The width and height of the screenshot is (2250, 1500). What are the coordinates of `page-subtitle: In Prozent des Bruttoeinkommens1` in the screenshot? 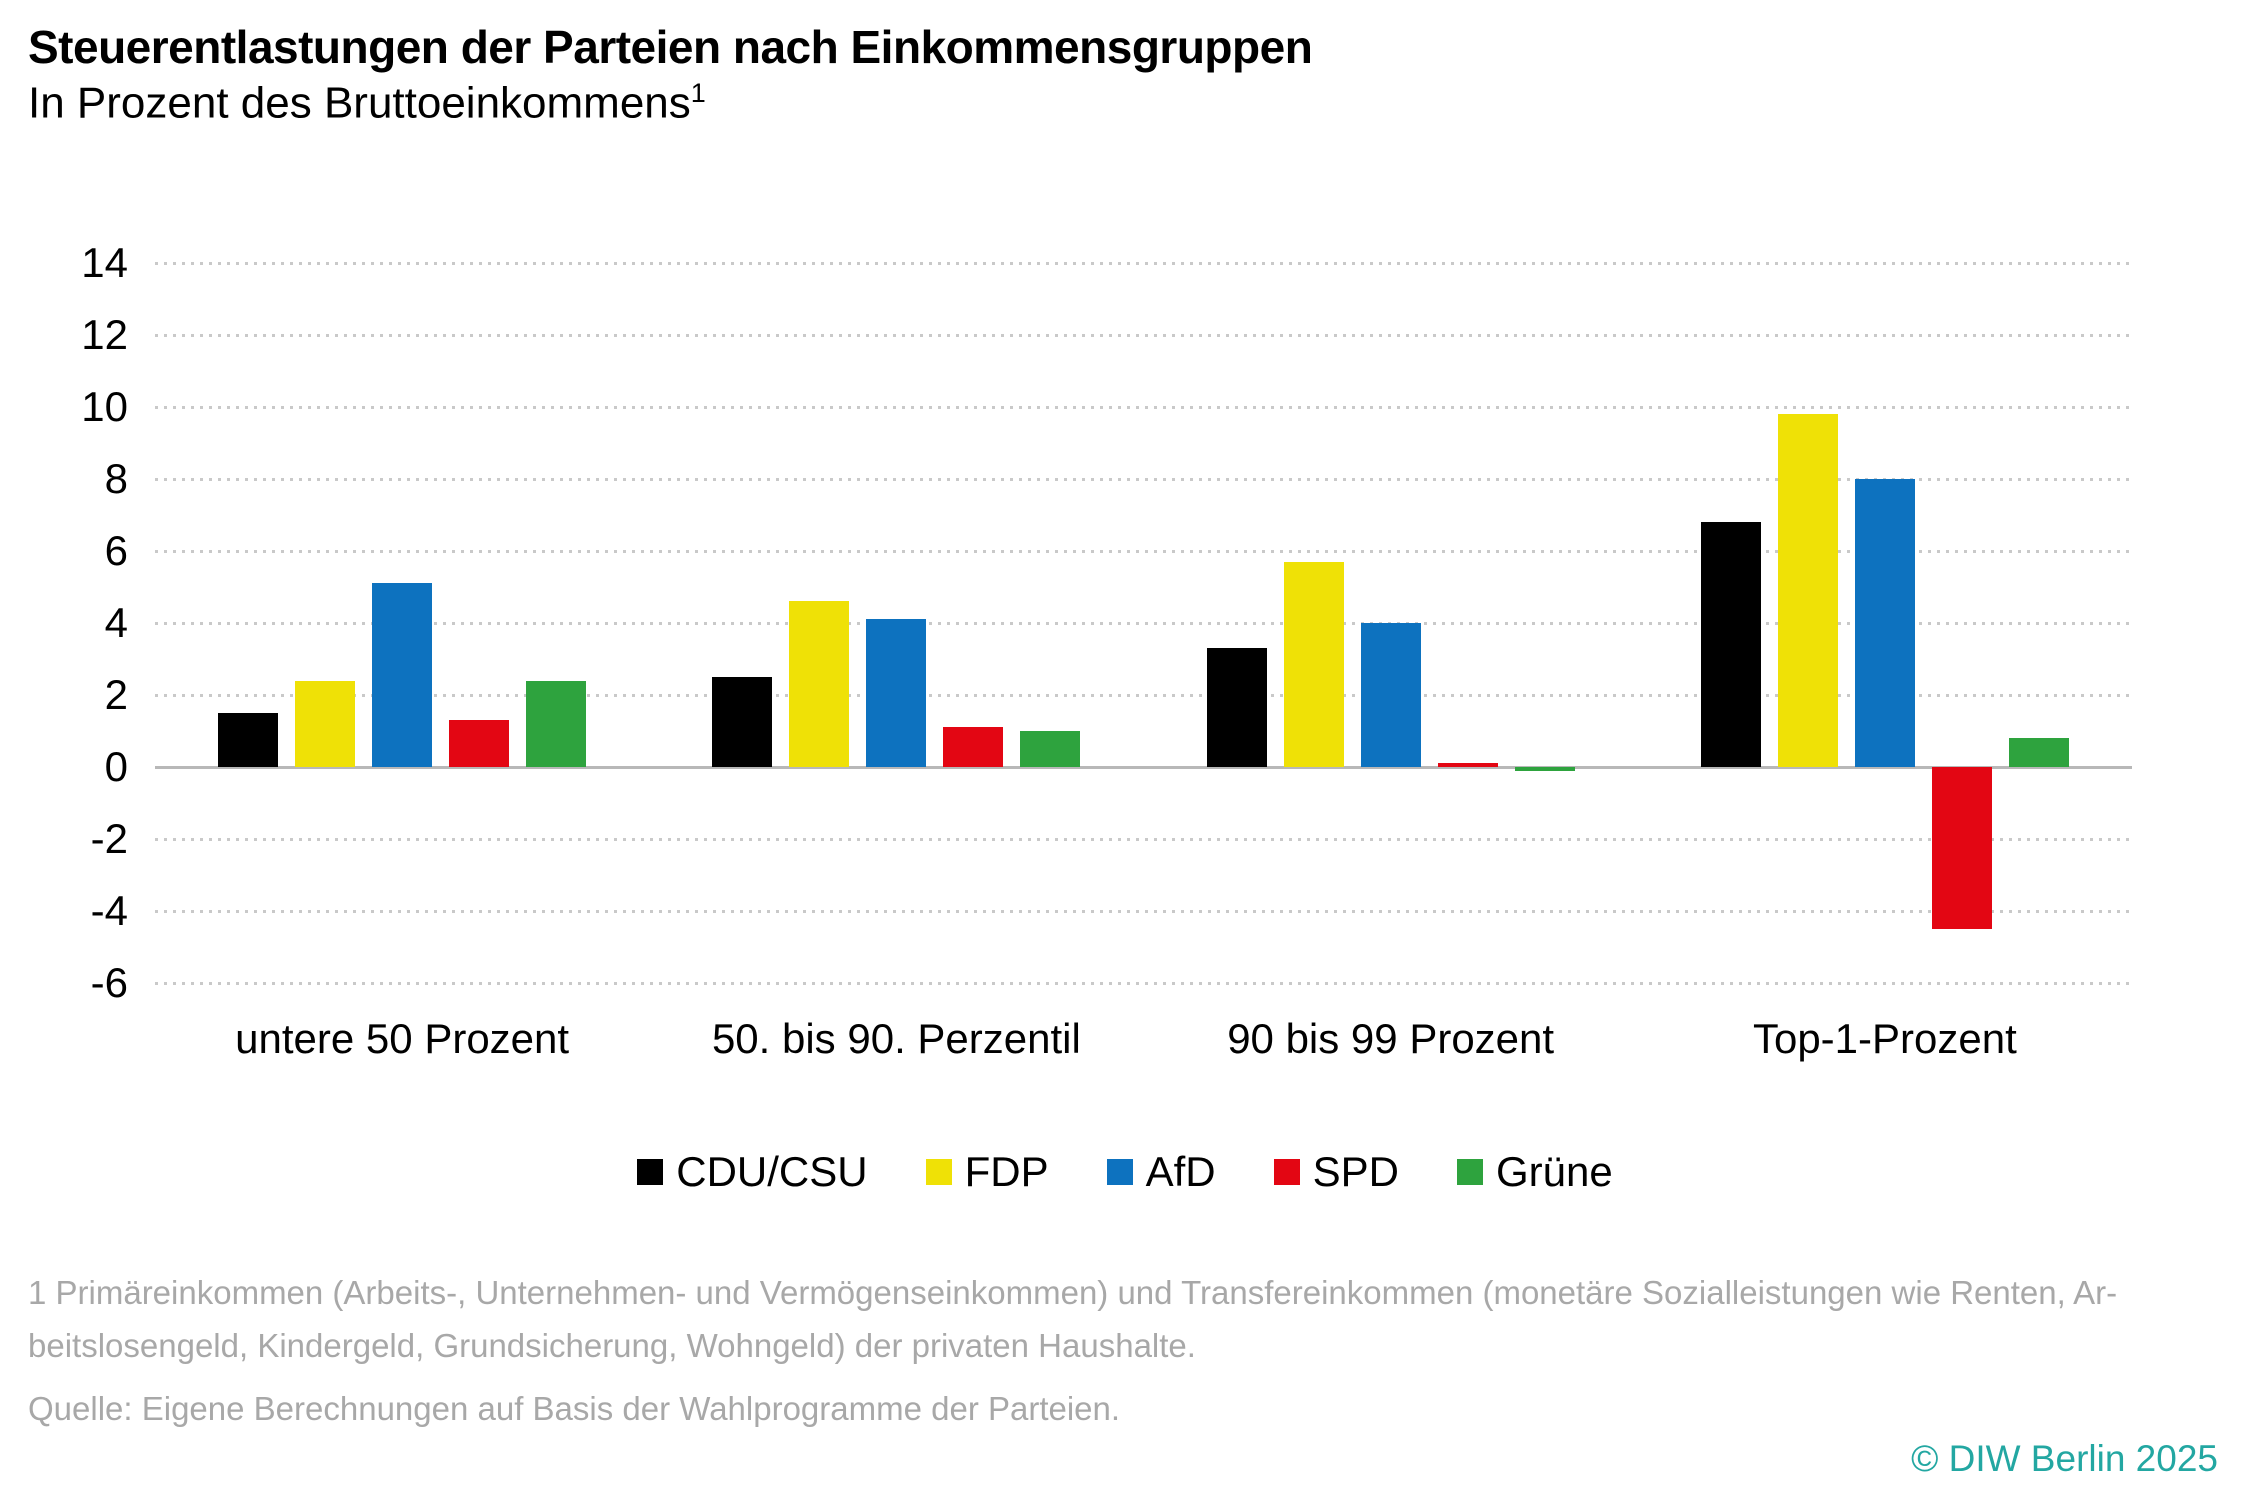 It's located at (367, 103).